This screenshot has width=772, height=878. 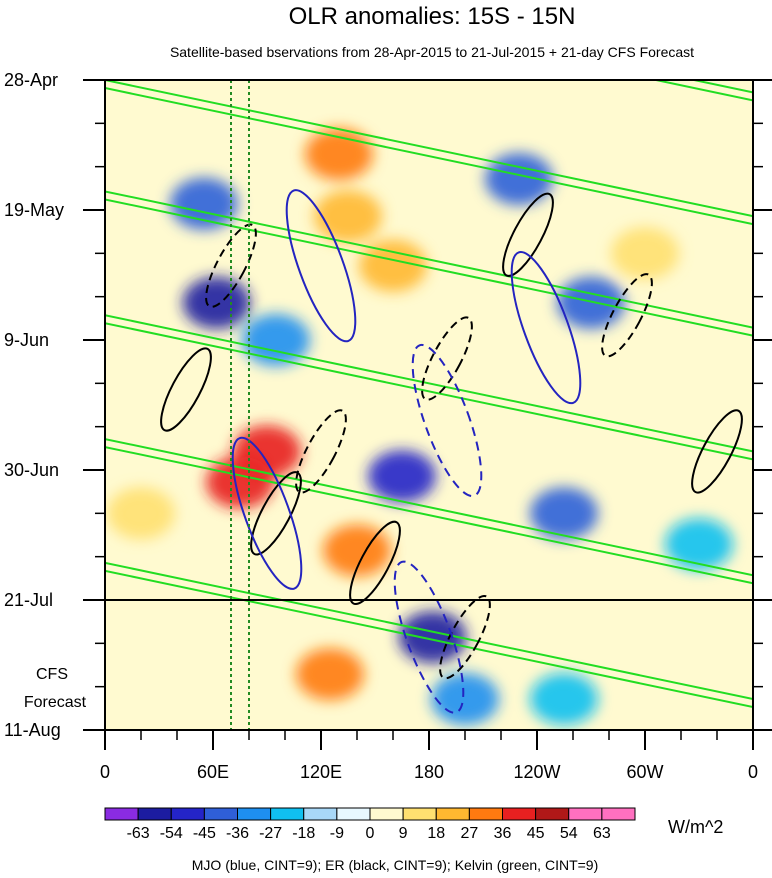 What do you see at coordinates (429, 756) in the screenshot?
I see `x-axis: 0 60E 120E 180 120W 60W 0` at bounding box center [429, 756].